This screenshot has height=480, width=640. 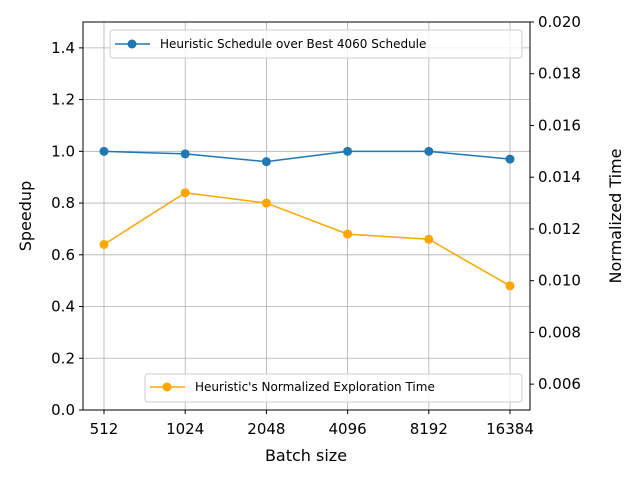 I want to click on legend-bottom-marker, so click(x=167, y=387).